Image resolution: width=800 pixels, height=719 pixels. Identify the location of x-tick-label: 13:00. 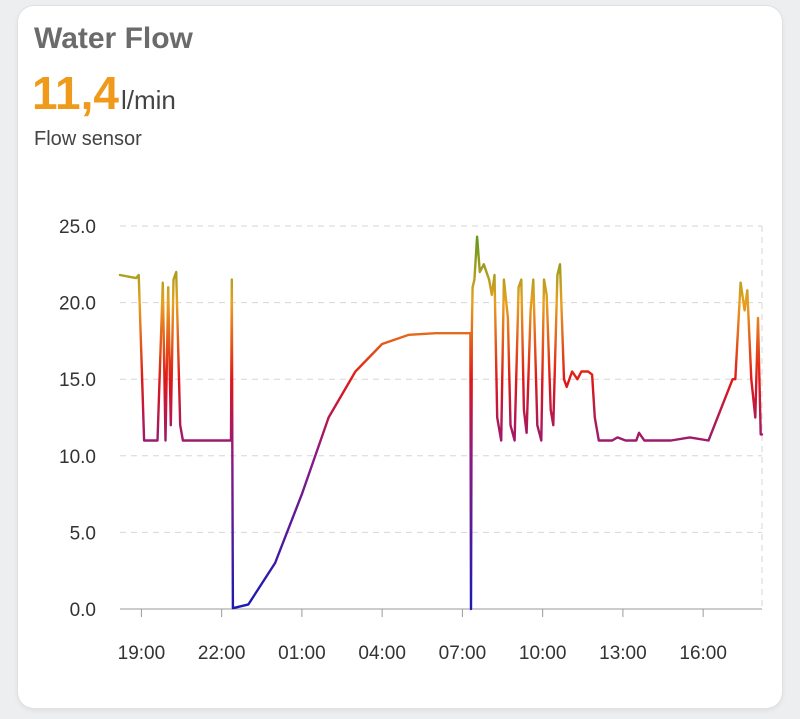
(623, 653).